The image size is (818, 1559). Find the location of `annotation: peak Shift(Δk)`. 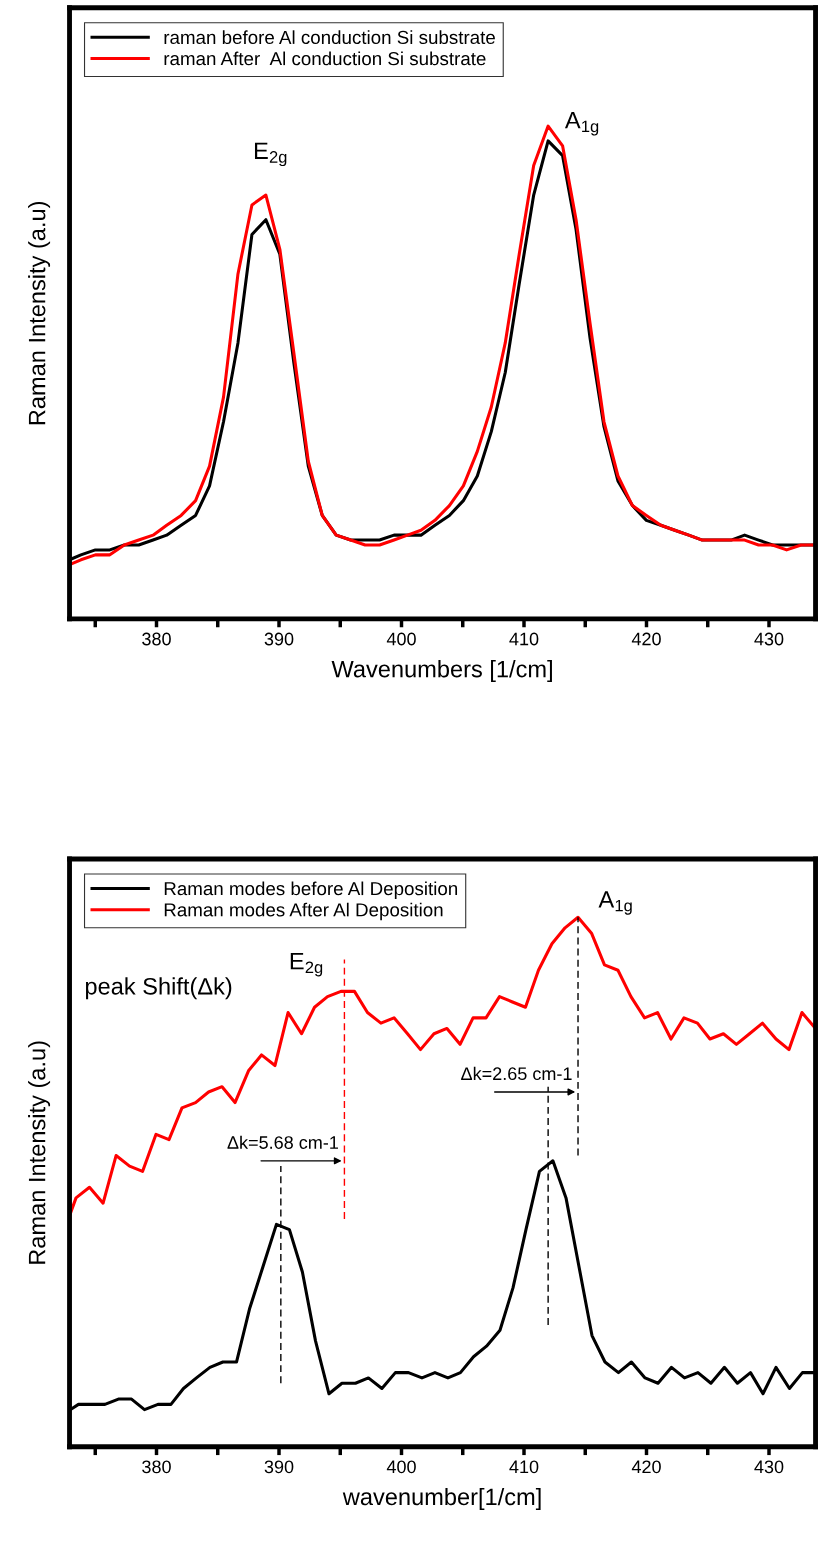

annotation: peak Shift(Δk) is located at coordinates (158, 988).